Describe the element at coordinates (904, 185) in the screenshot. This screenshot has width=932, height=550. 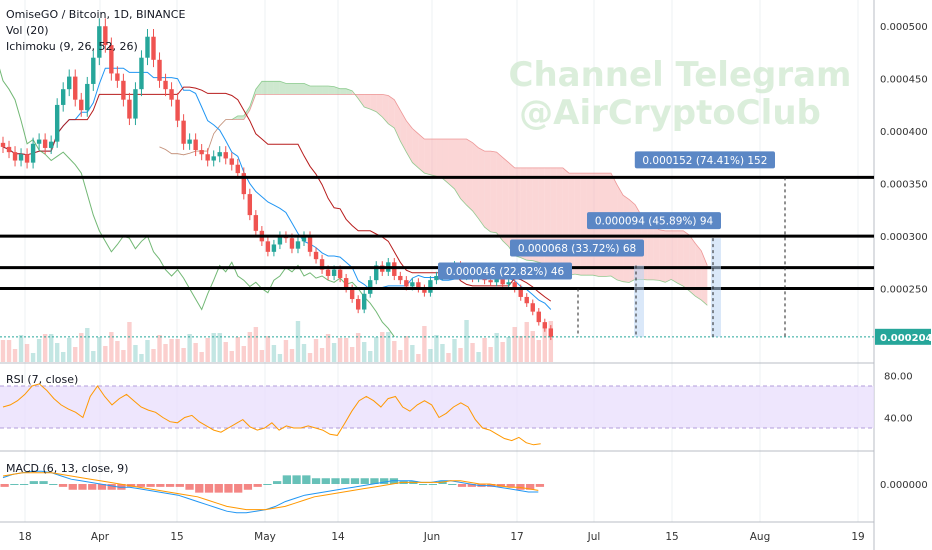
I see `price-axis-label: 0.000350` at that location.